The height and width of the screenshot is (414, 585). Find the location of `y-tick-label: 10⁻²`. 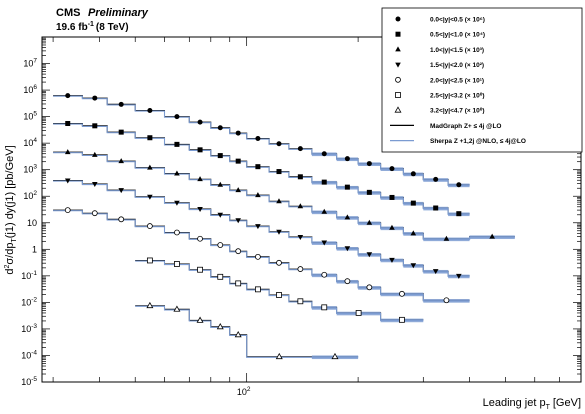

y-tick-label: 10⁻² is located at coordinates (29, 301).